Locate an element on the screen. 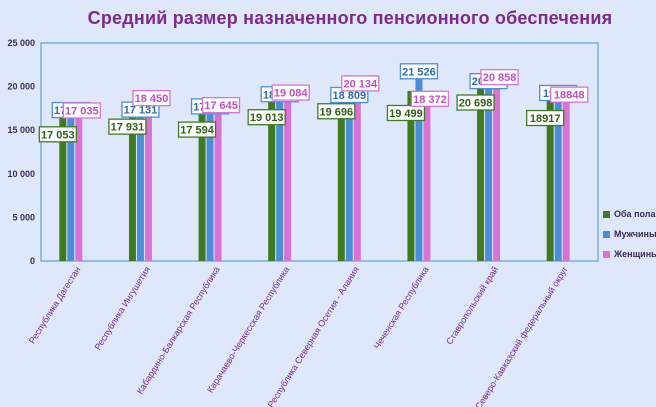 This screenshot has width=656, height=407. legend-item: Женщины is located at coordinates (629, 254).